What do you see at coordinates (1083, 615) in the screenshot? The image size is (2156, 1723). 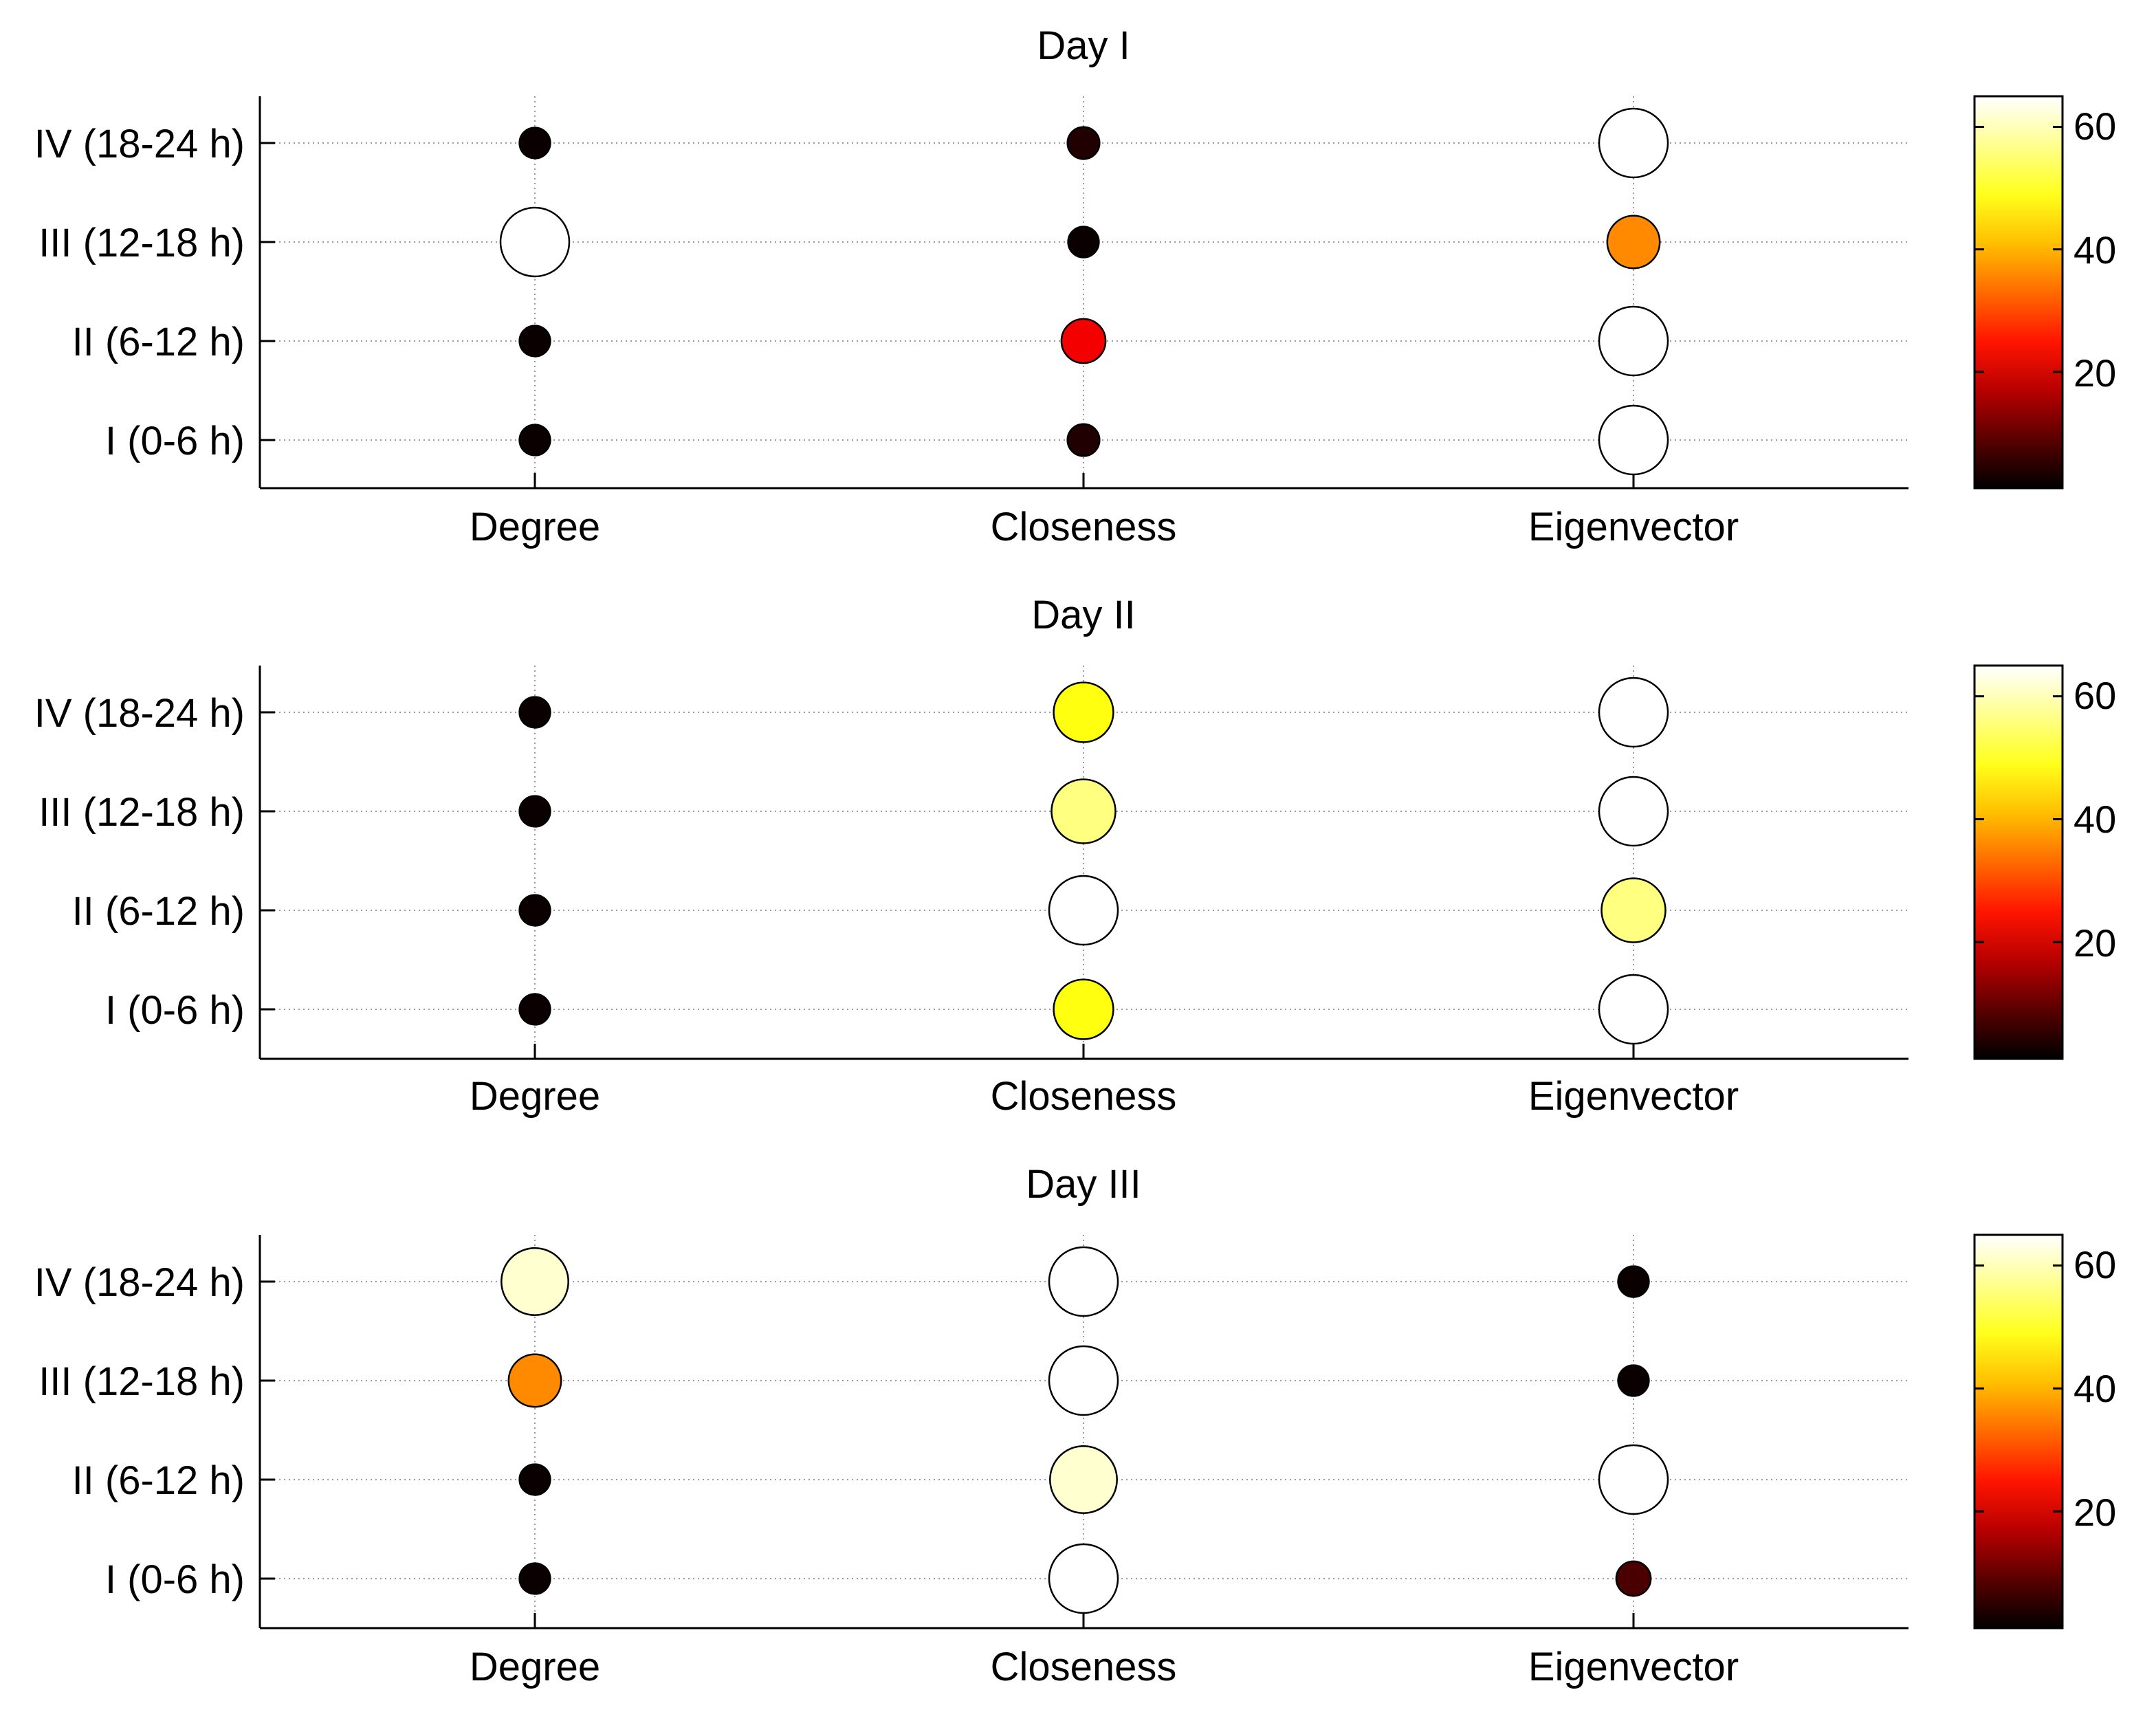 I see `panel-title: Day II` at bounding box center [1083, 615].